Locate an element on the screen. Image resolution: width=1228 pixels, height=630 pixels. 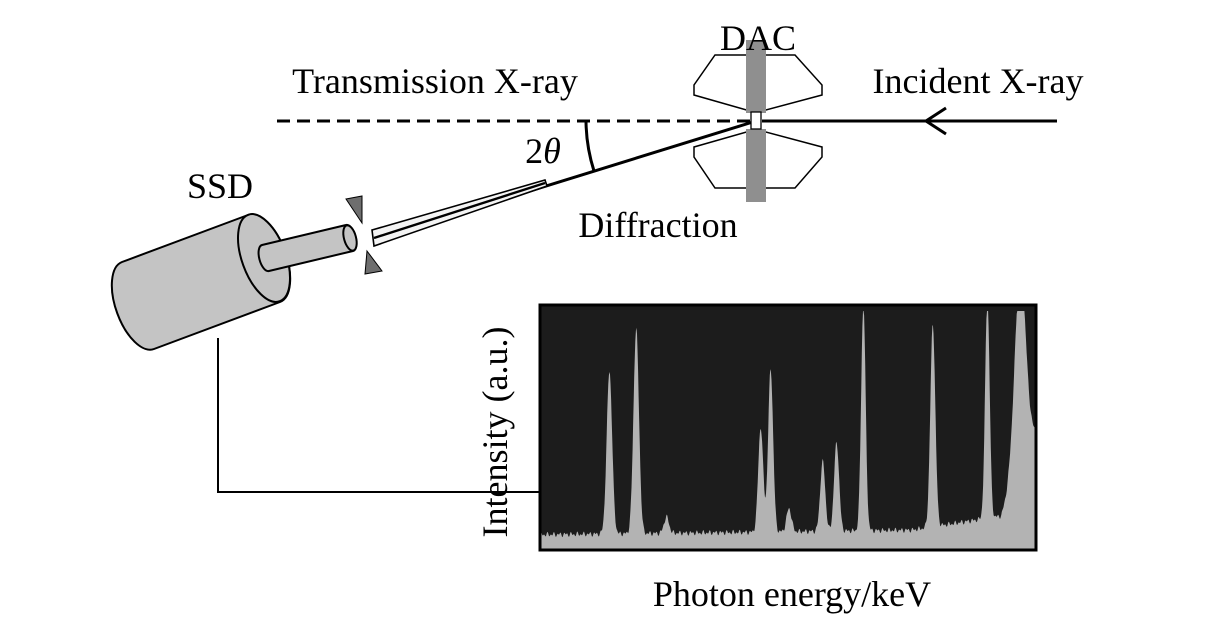
incident-xray-label: Incident X-ray is located at coordinates (978, 81).